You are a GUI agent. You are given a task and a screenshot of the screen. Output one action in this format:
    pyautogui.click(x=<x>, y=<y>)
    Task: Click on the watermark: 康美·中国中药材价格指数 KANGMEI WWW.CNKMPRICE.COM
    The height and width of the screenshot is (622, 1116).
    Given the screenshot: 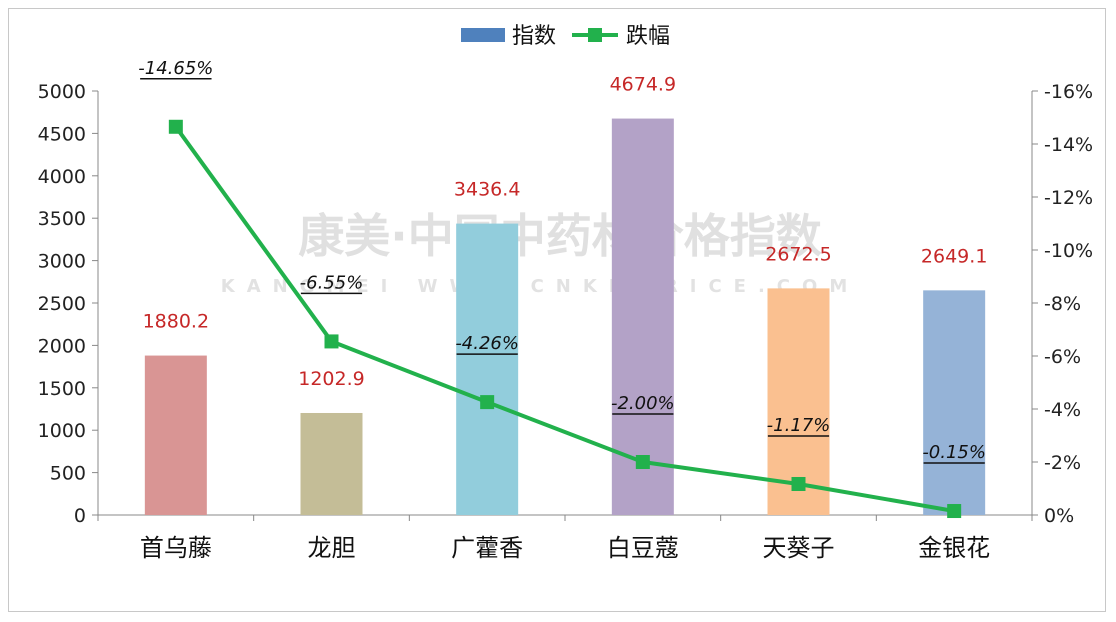 What is the action you would take?
    pyautogui.click(x=540, y=253)
    